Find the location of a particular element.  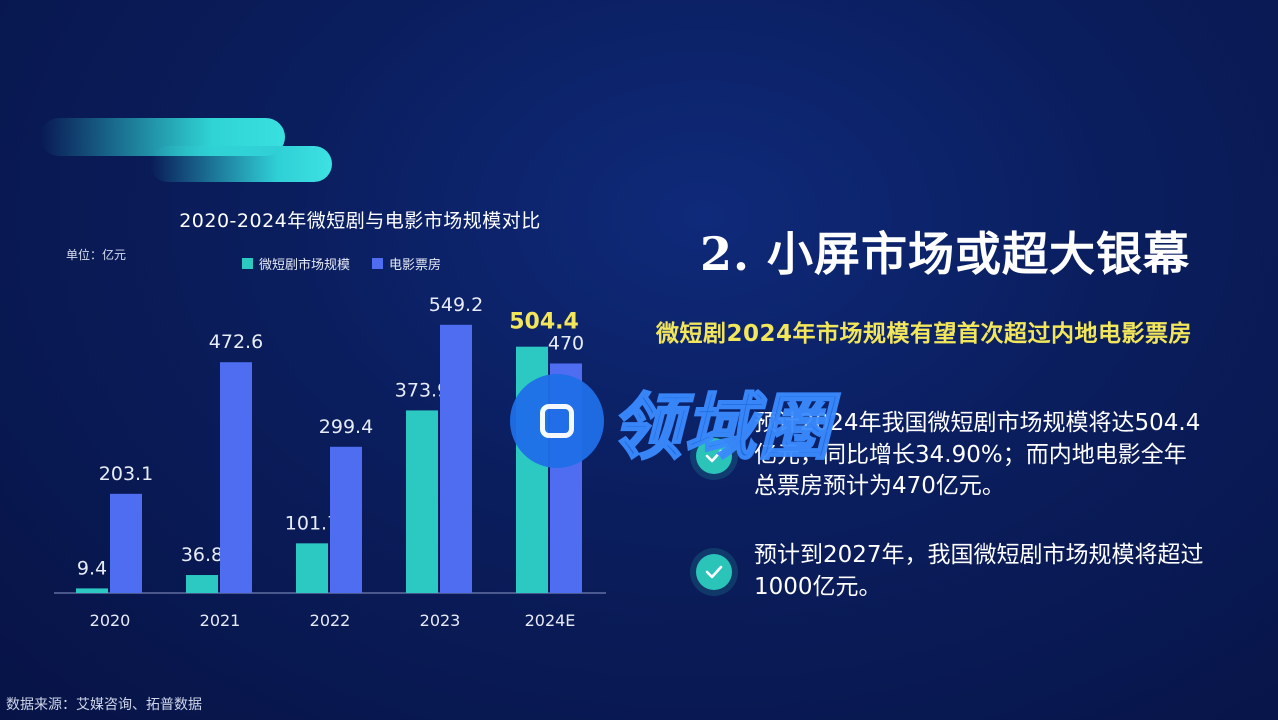

data-label-shortdrama-2020: 9.4 is located at coordinates (92, 568).